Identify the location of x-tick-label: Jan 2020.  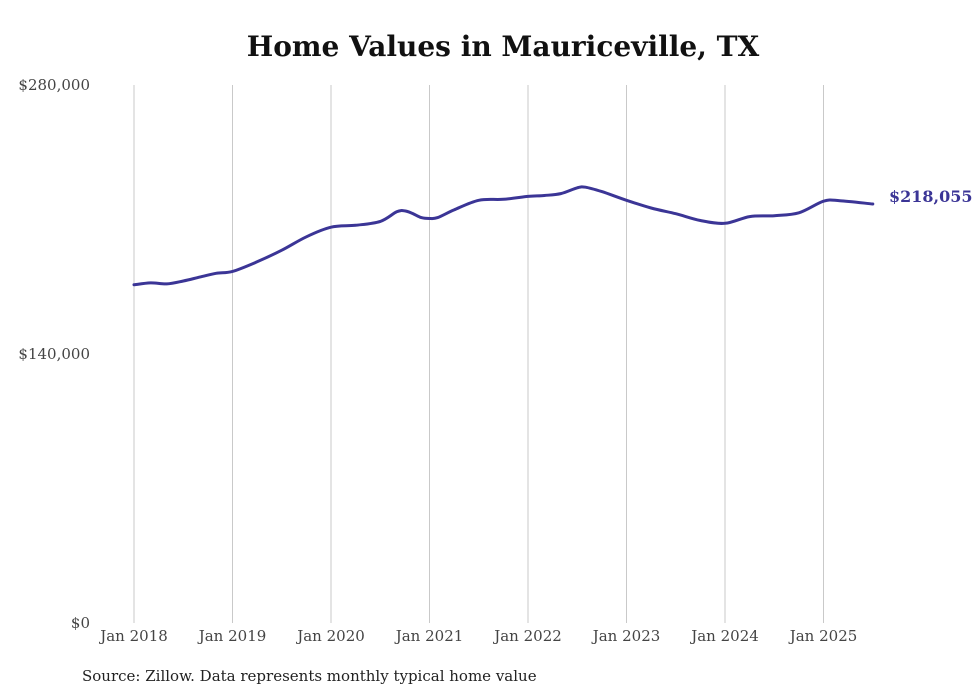
(330, 636).